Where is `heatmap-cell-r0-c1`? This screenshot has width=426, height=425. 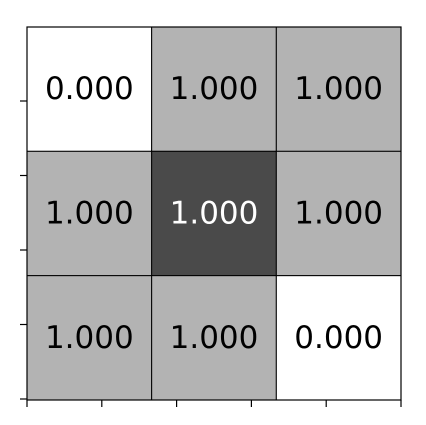 heatmap-cell-r0-c1 is located at coordinates (214, 89).